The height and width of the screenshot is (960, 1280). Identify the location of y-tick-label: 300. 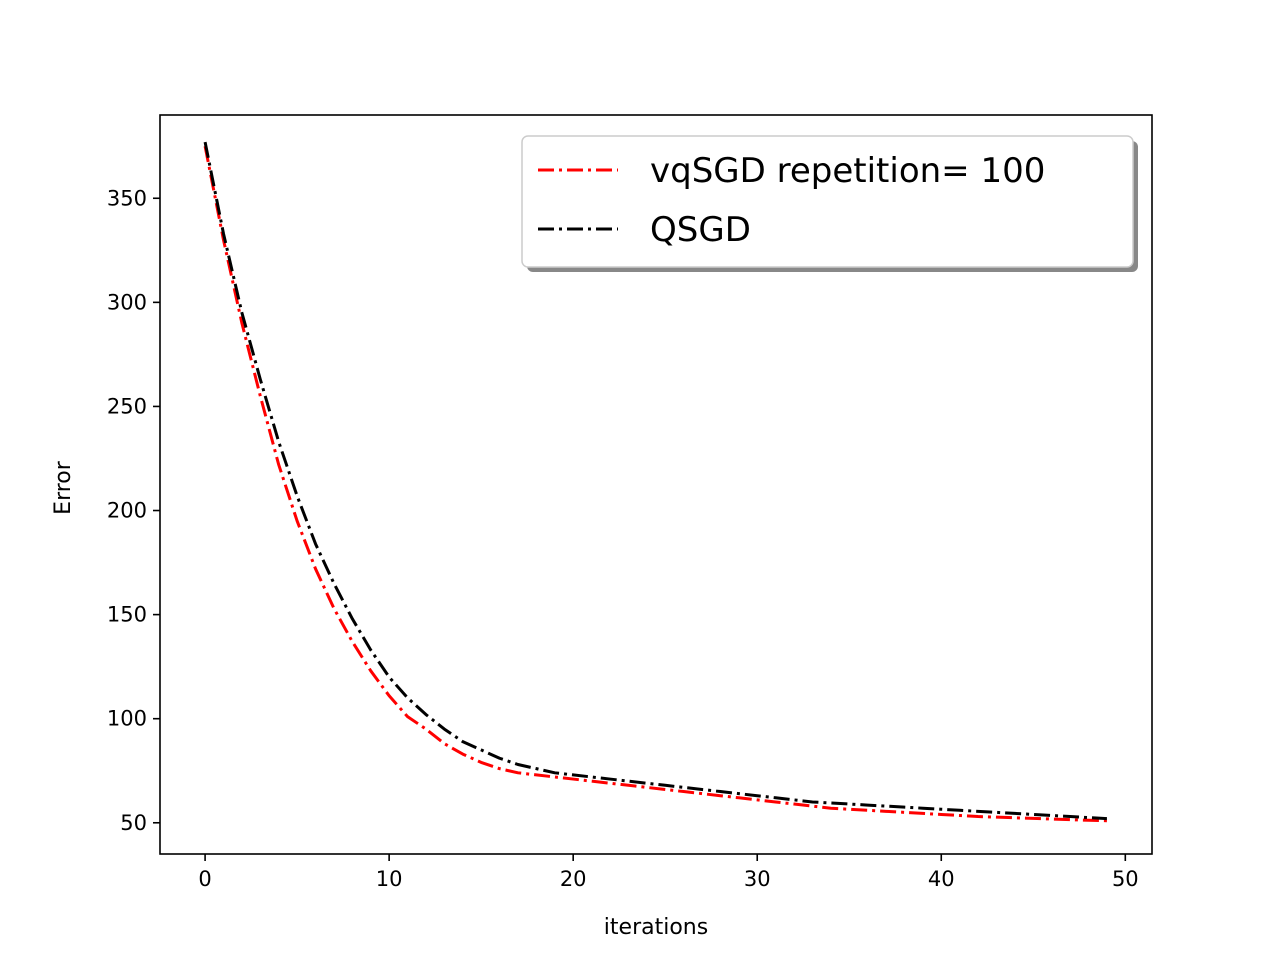
(127, 302).